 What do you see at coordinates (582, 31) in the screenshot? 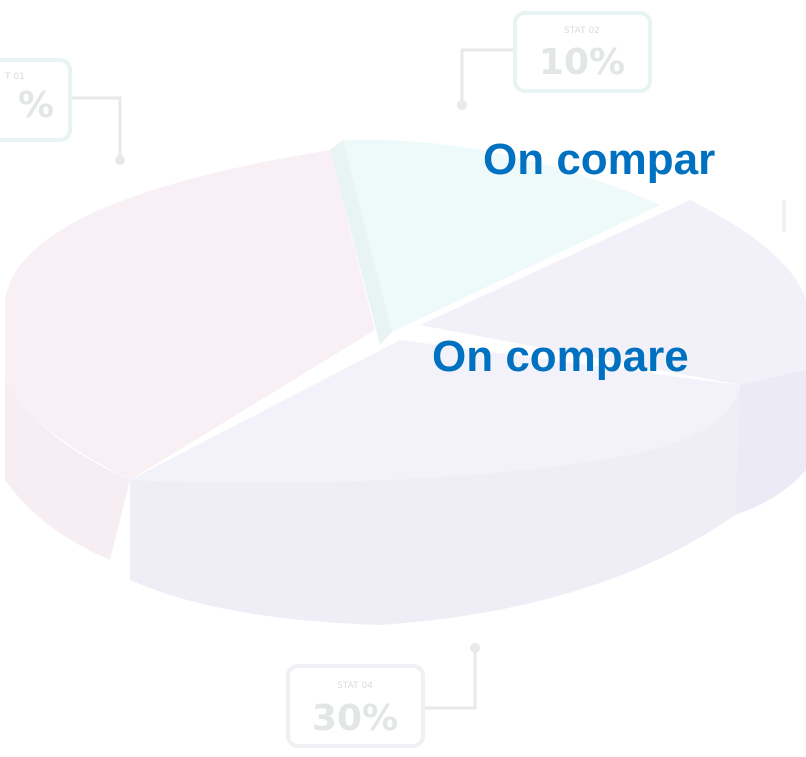
I see `callout-label: STAT 02` at bounding box center [582, 31].